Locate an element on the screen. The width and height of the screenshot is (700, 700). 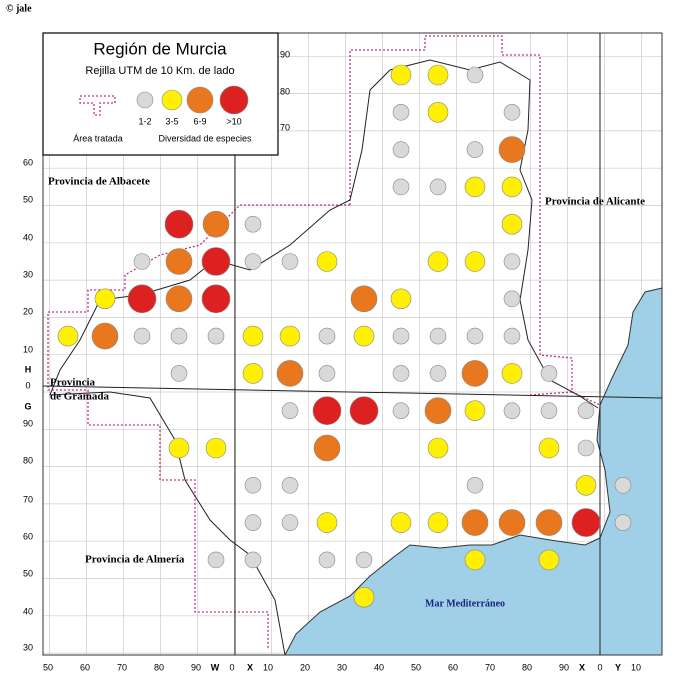
legend-symbol is located at coordinates (145, 100).